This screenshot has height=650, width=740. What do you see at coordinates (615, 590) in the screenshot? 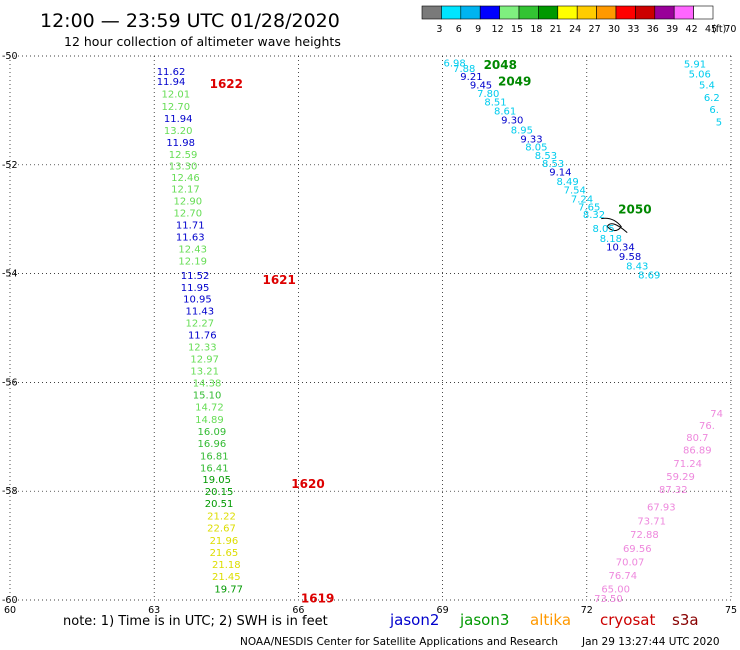
I see `swh-value: 65.00` at bounding box center [615, 590].